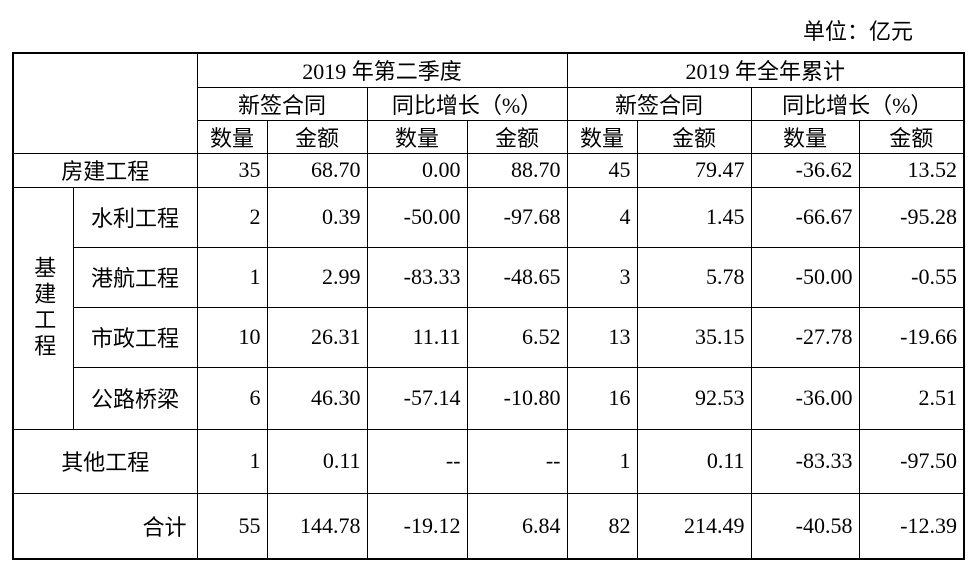 This screenshot has height=569, width=975. I want to click on data-cell: 68.70, so click(317, 170).